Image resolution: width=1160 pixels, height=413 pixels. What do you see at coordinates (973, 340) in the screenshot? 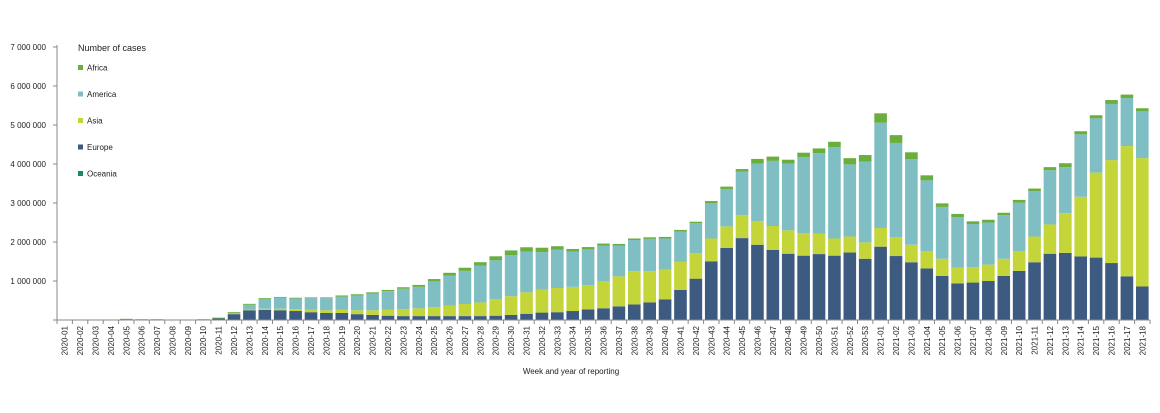
I see `x-tick-label-2021-07: 2021-07` at bounding box center [973, 340].